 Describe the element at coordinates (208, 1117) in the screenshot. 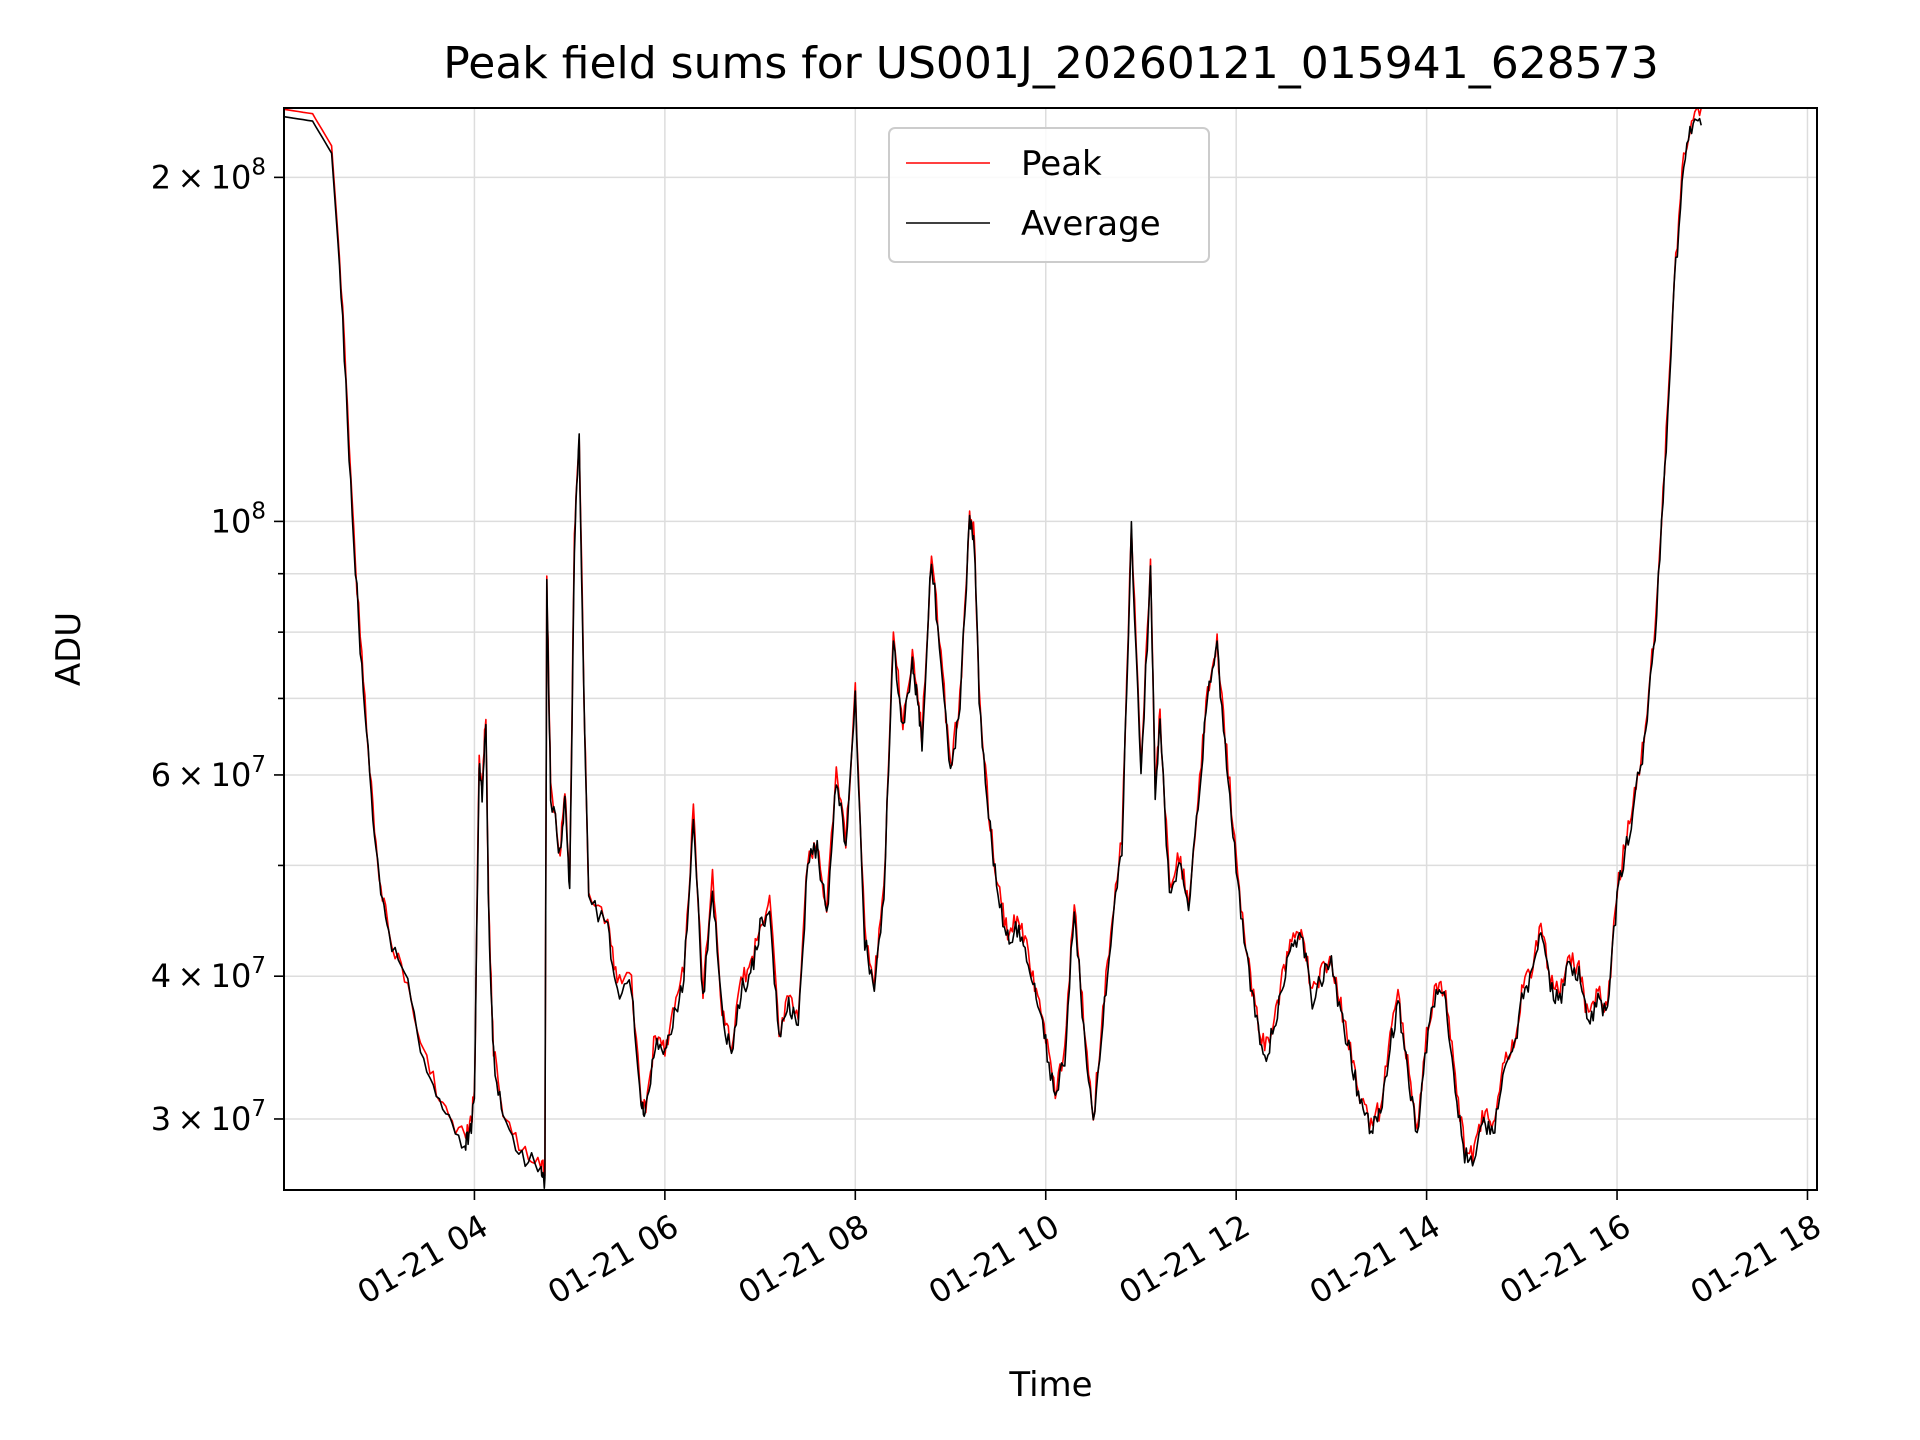

I see `y-tick-label: 3 × 107` at that location.